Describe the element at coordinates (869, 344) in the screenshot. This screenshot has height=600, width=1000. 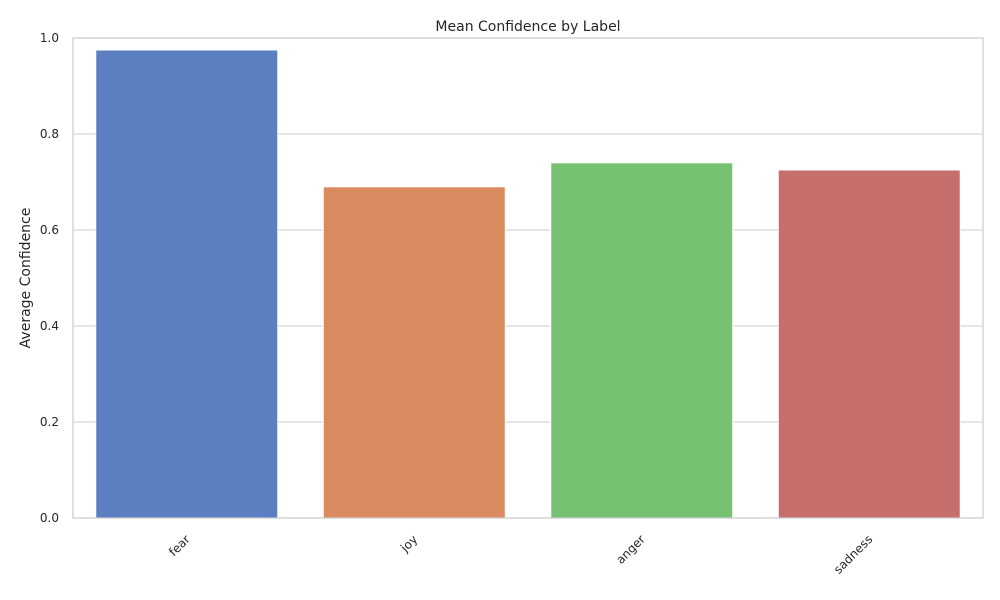
I see `bar-sadness` at that location.